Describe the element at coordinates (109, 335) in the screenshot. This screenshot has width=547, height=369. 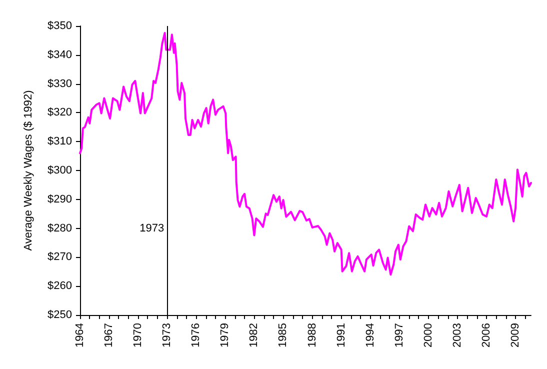
I see `x-tick-label: 1967` at that location.